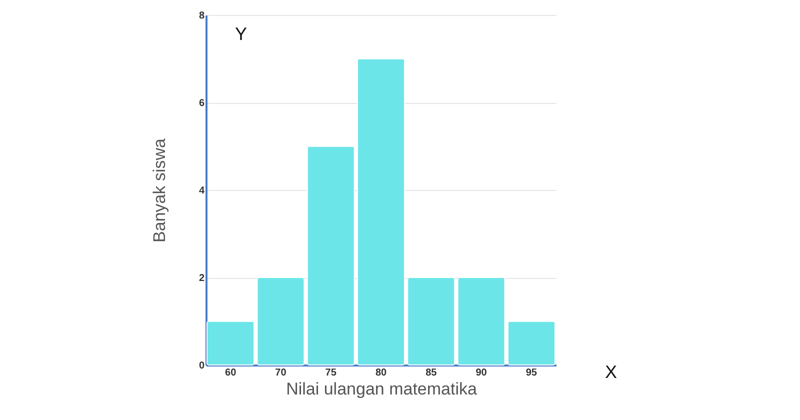 The image size is (800, 420). I want to click on y-tick-label: 6, so click(201, 103).